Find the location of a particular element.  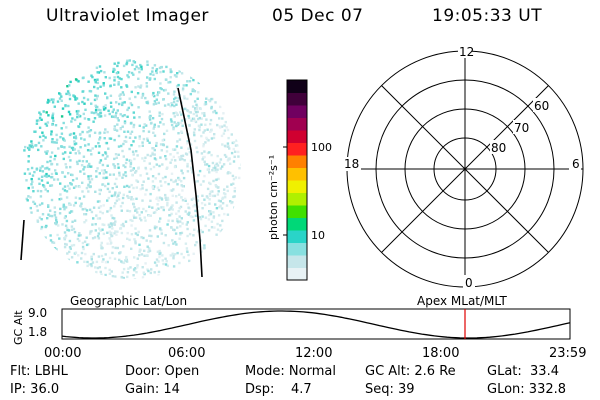

hour-label-12: 12 is located at coordinates (466, 52).